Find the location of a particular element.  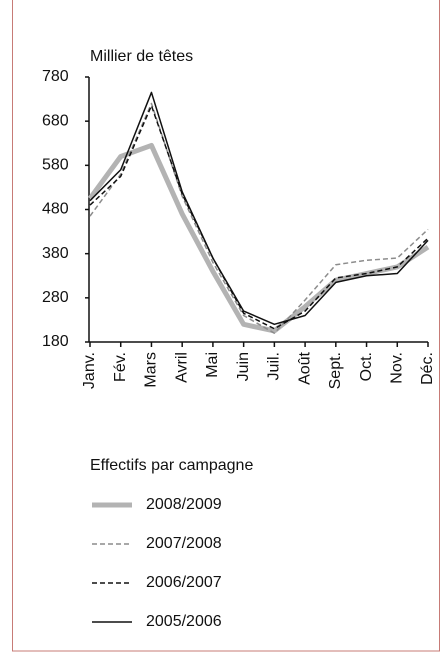

x-tick-label: Fév. is located at coordinates (120, 367).